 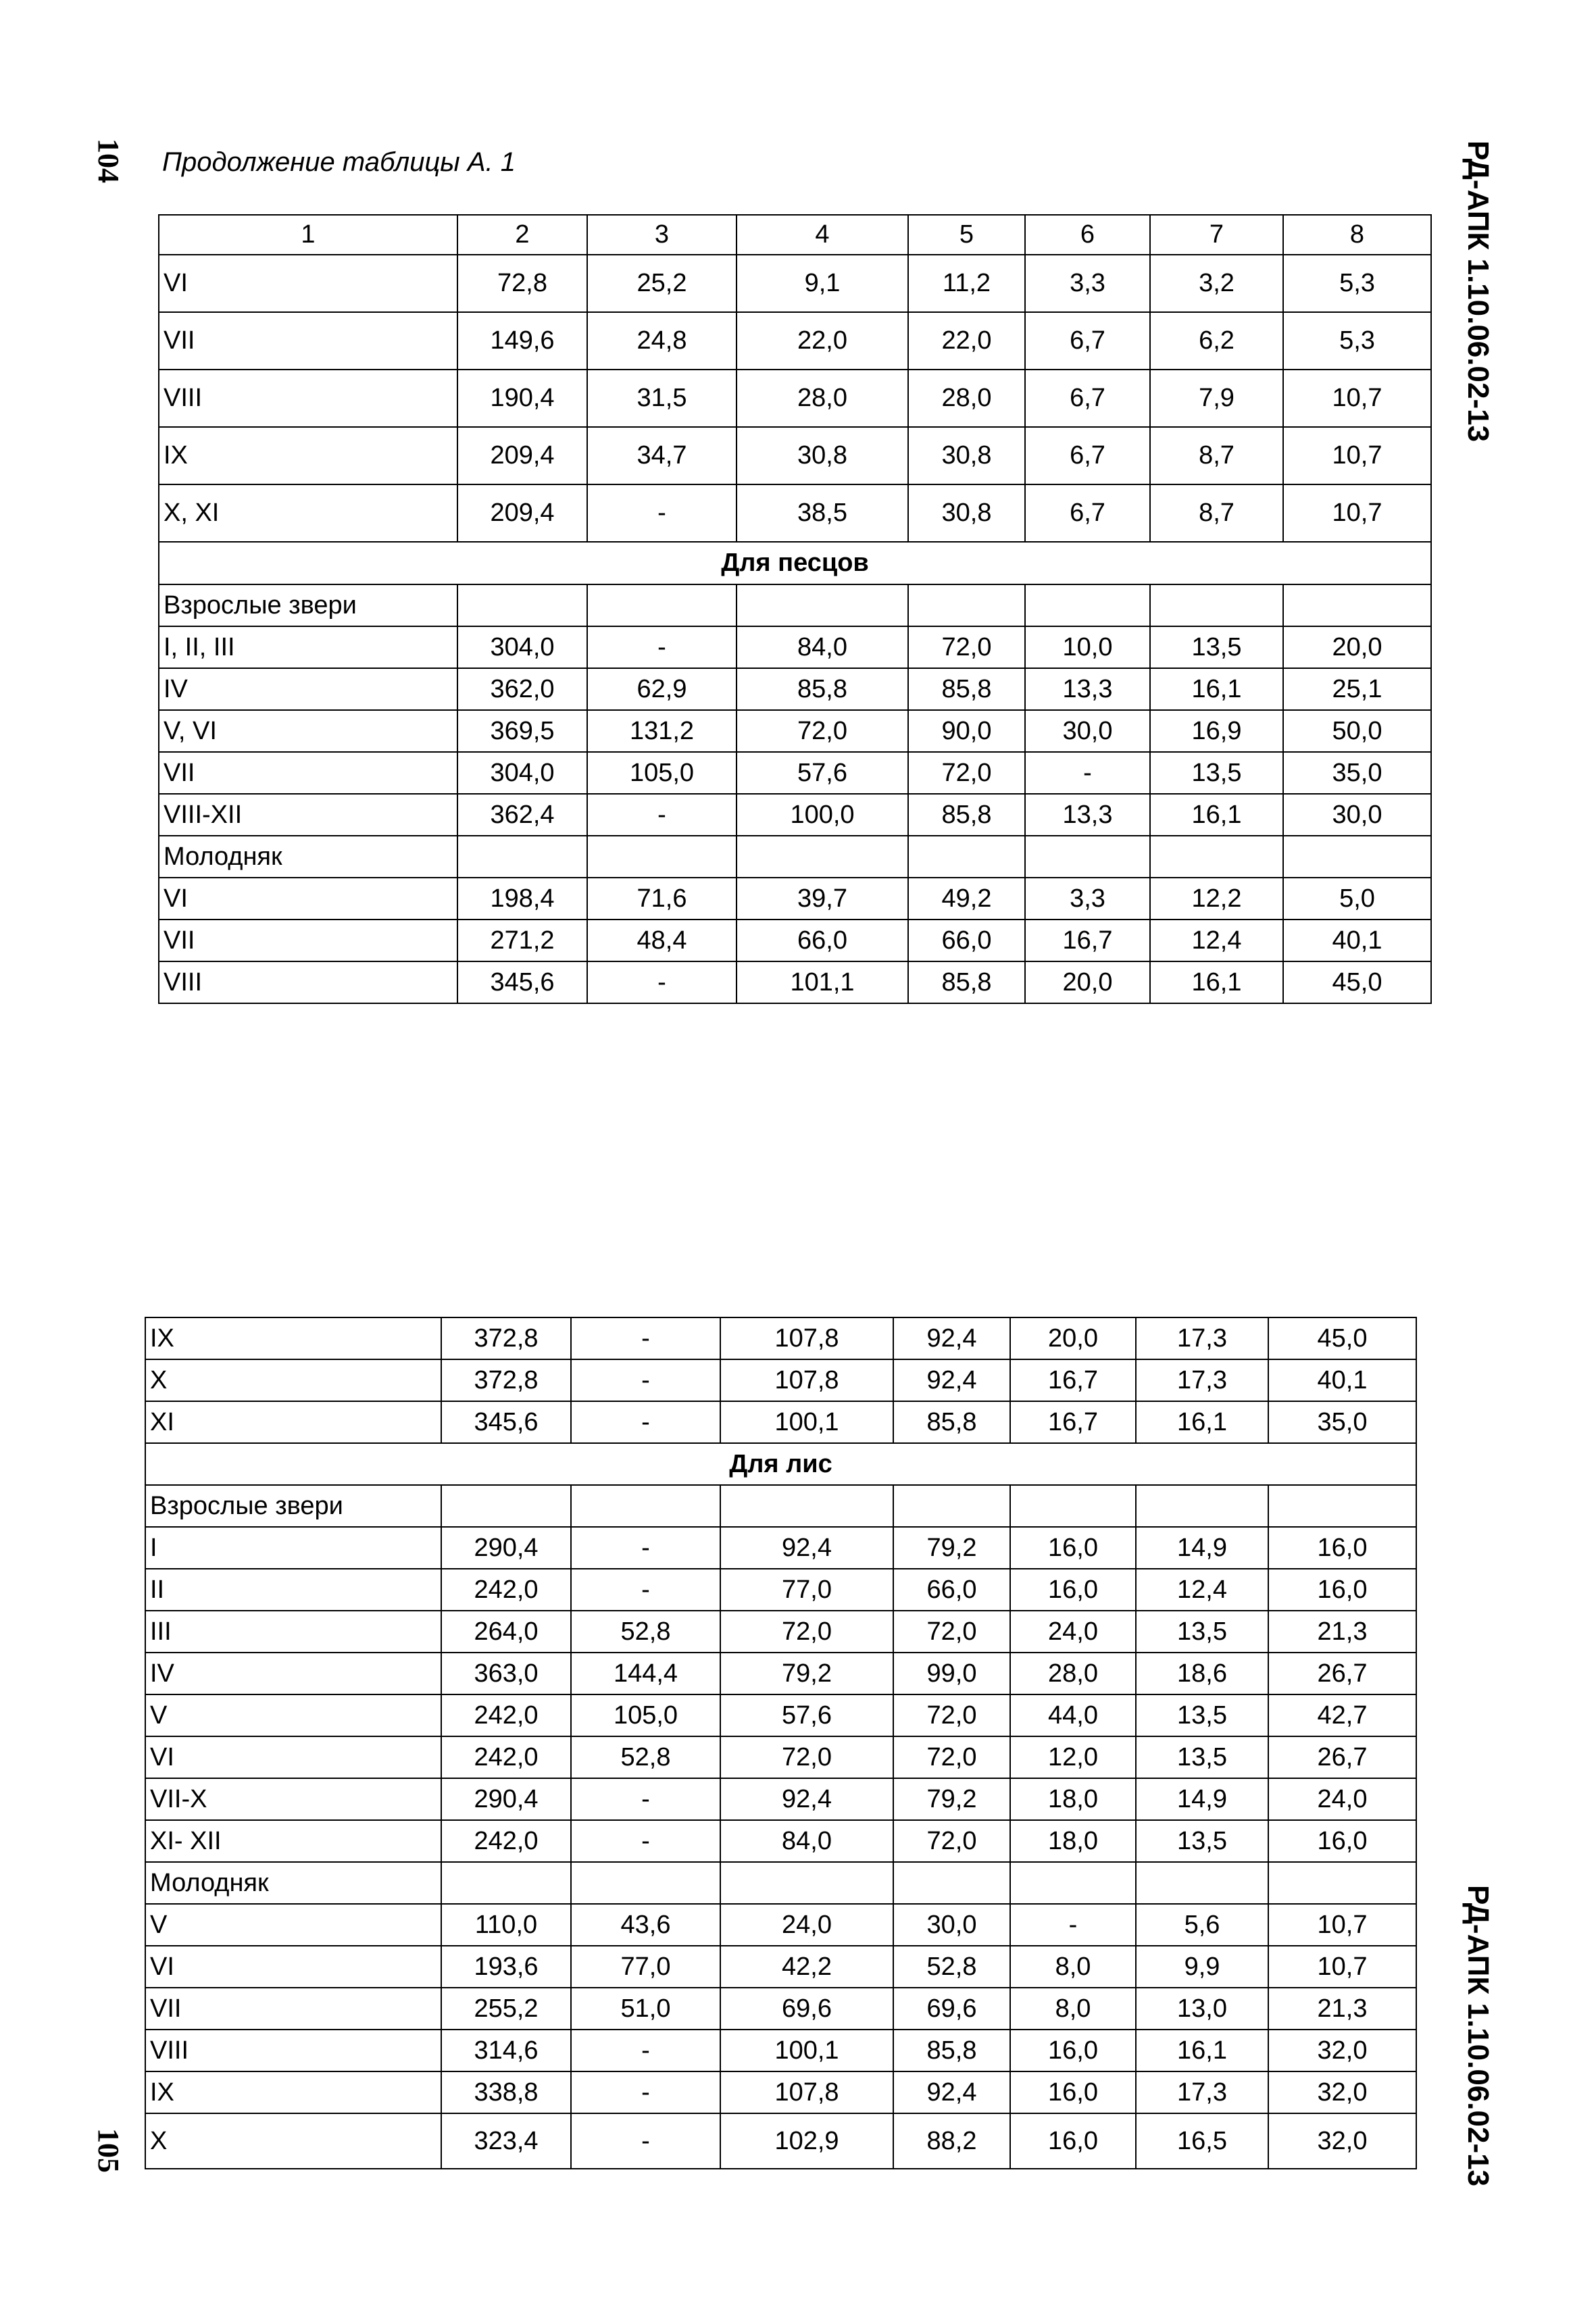 What do you see at coordinates (507, 1800) in the screenshot?
I see `table-cell: 290,4` at bounding box center [507, 1800].